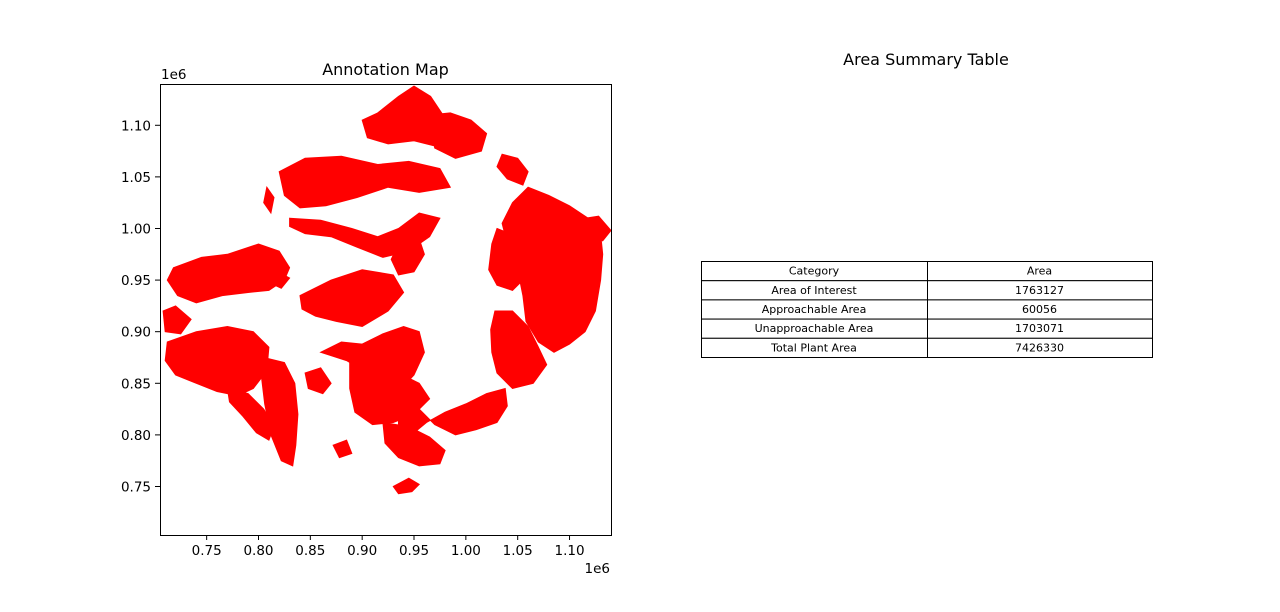 The height and width of the screenshot is (612, 1280). I want to click on table-title: Area Summary Table, so click(926, 59).